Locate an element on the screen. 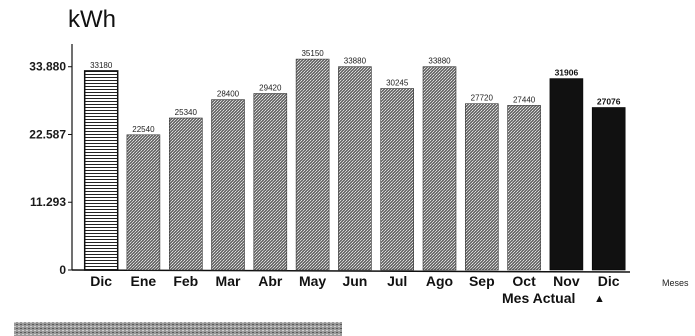  category-label: Sep is located at coordinates (482, 281).